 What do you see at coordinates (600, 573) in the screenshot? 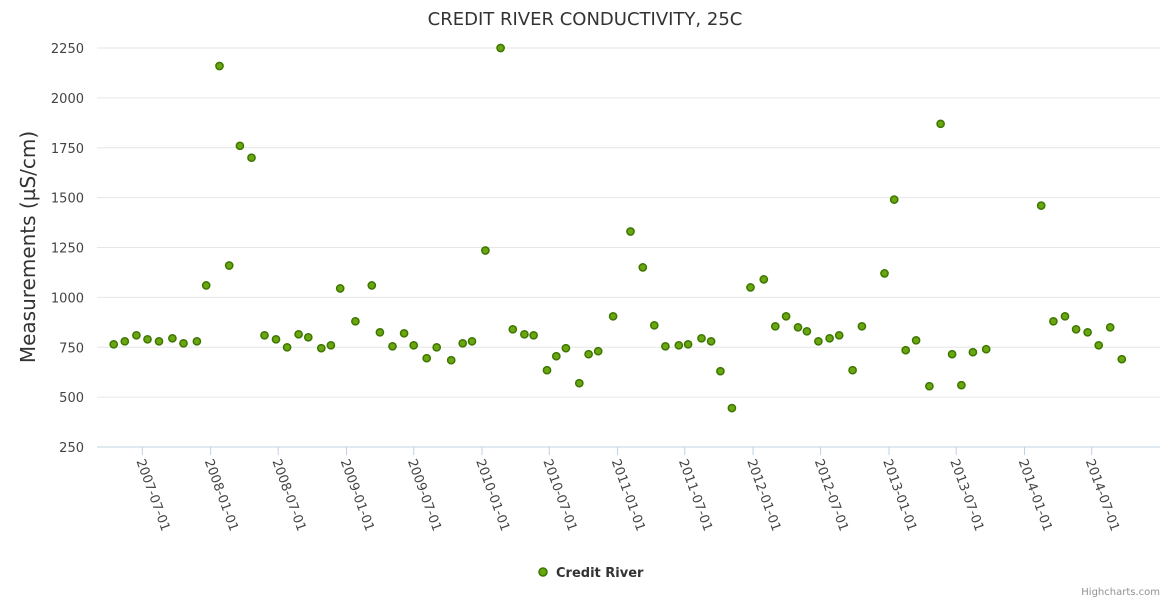
I see `legend-item-credit-river: Credit River` at bounding box center [600, 573].